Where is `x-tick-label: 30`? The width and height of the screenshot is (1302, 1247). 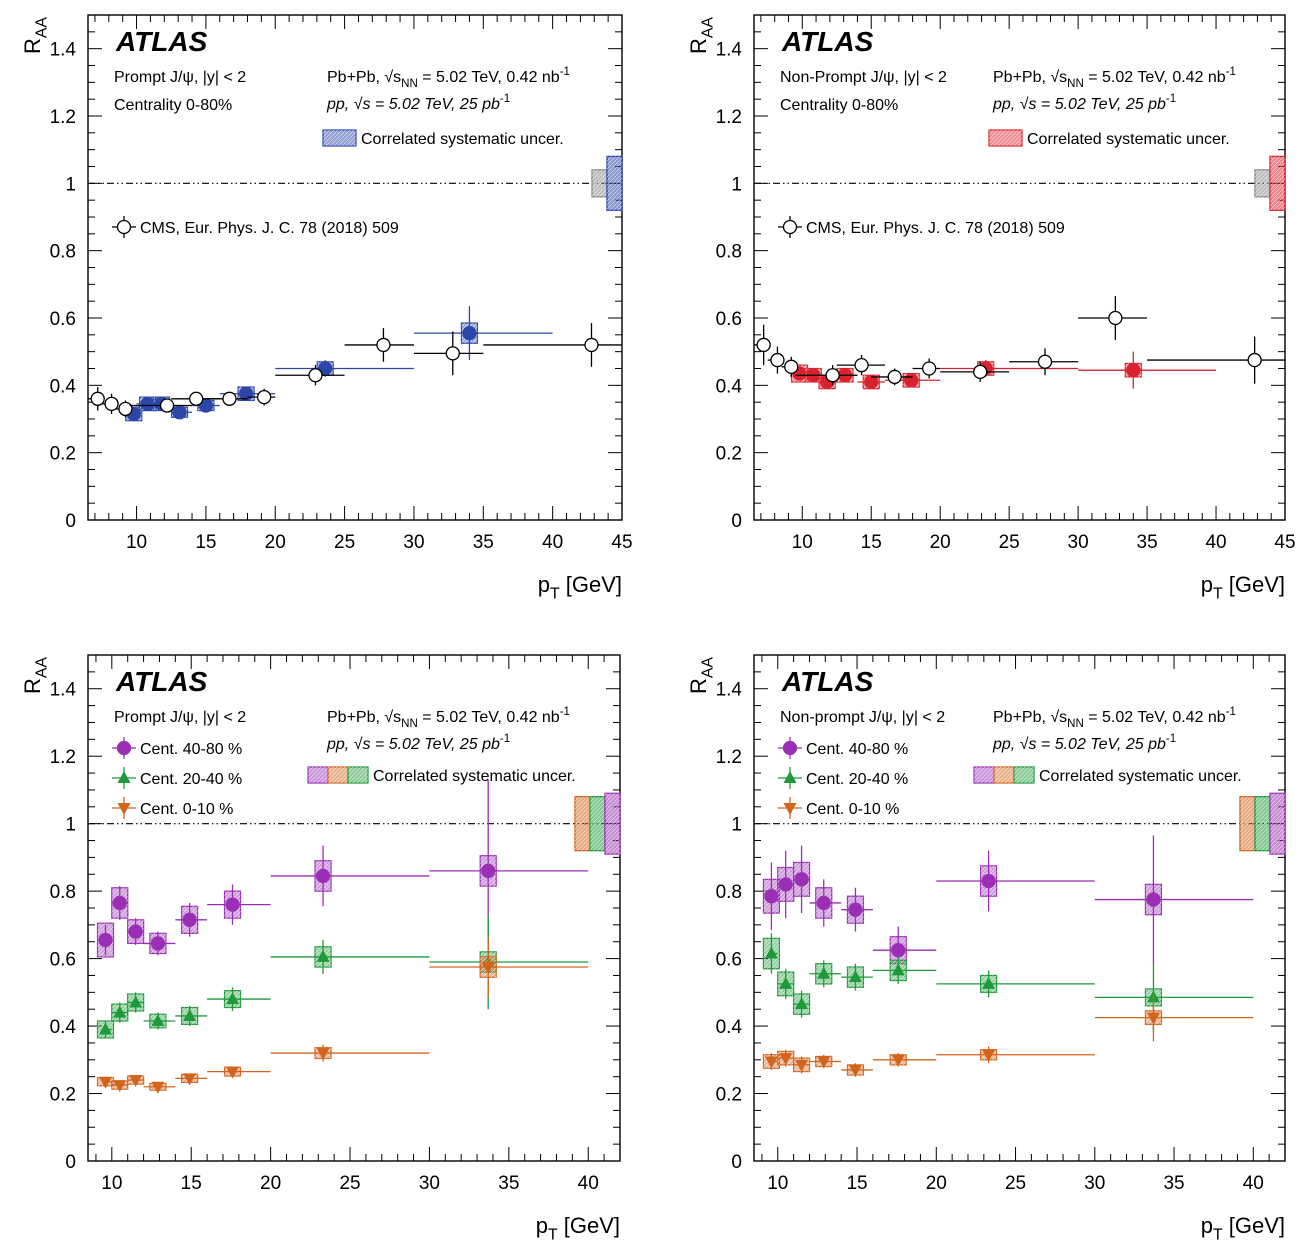 x-tick-label: 30 is located at coordinates (1094, 1183).